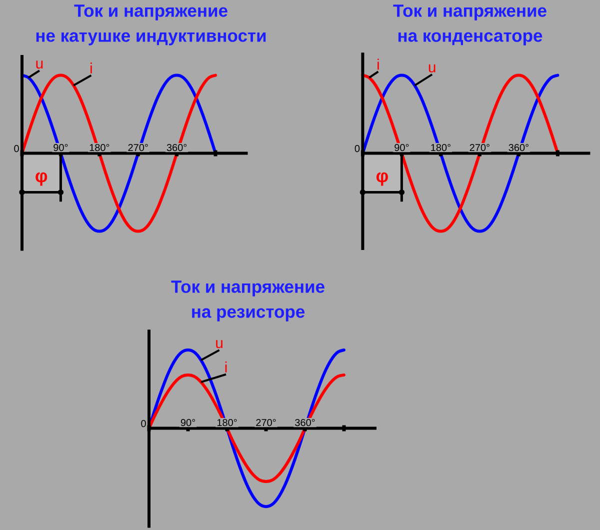 This screenshot has height=530, width=600. What do you see at coordinates (151, 25) in the screenshot?
I see `chart-title: Ток и напряжение не катушке индуктивности` at bounding box center [151, 25].